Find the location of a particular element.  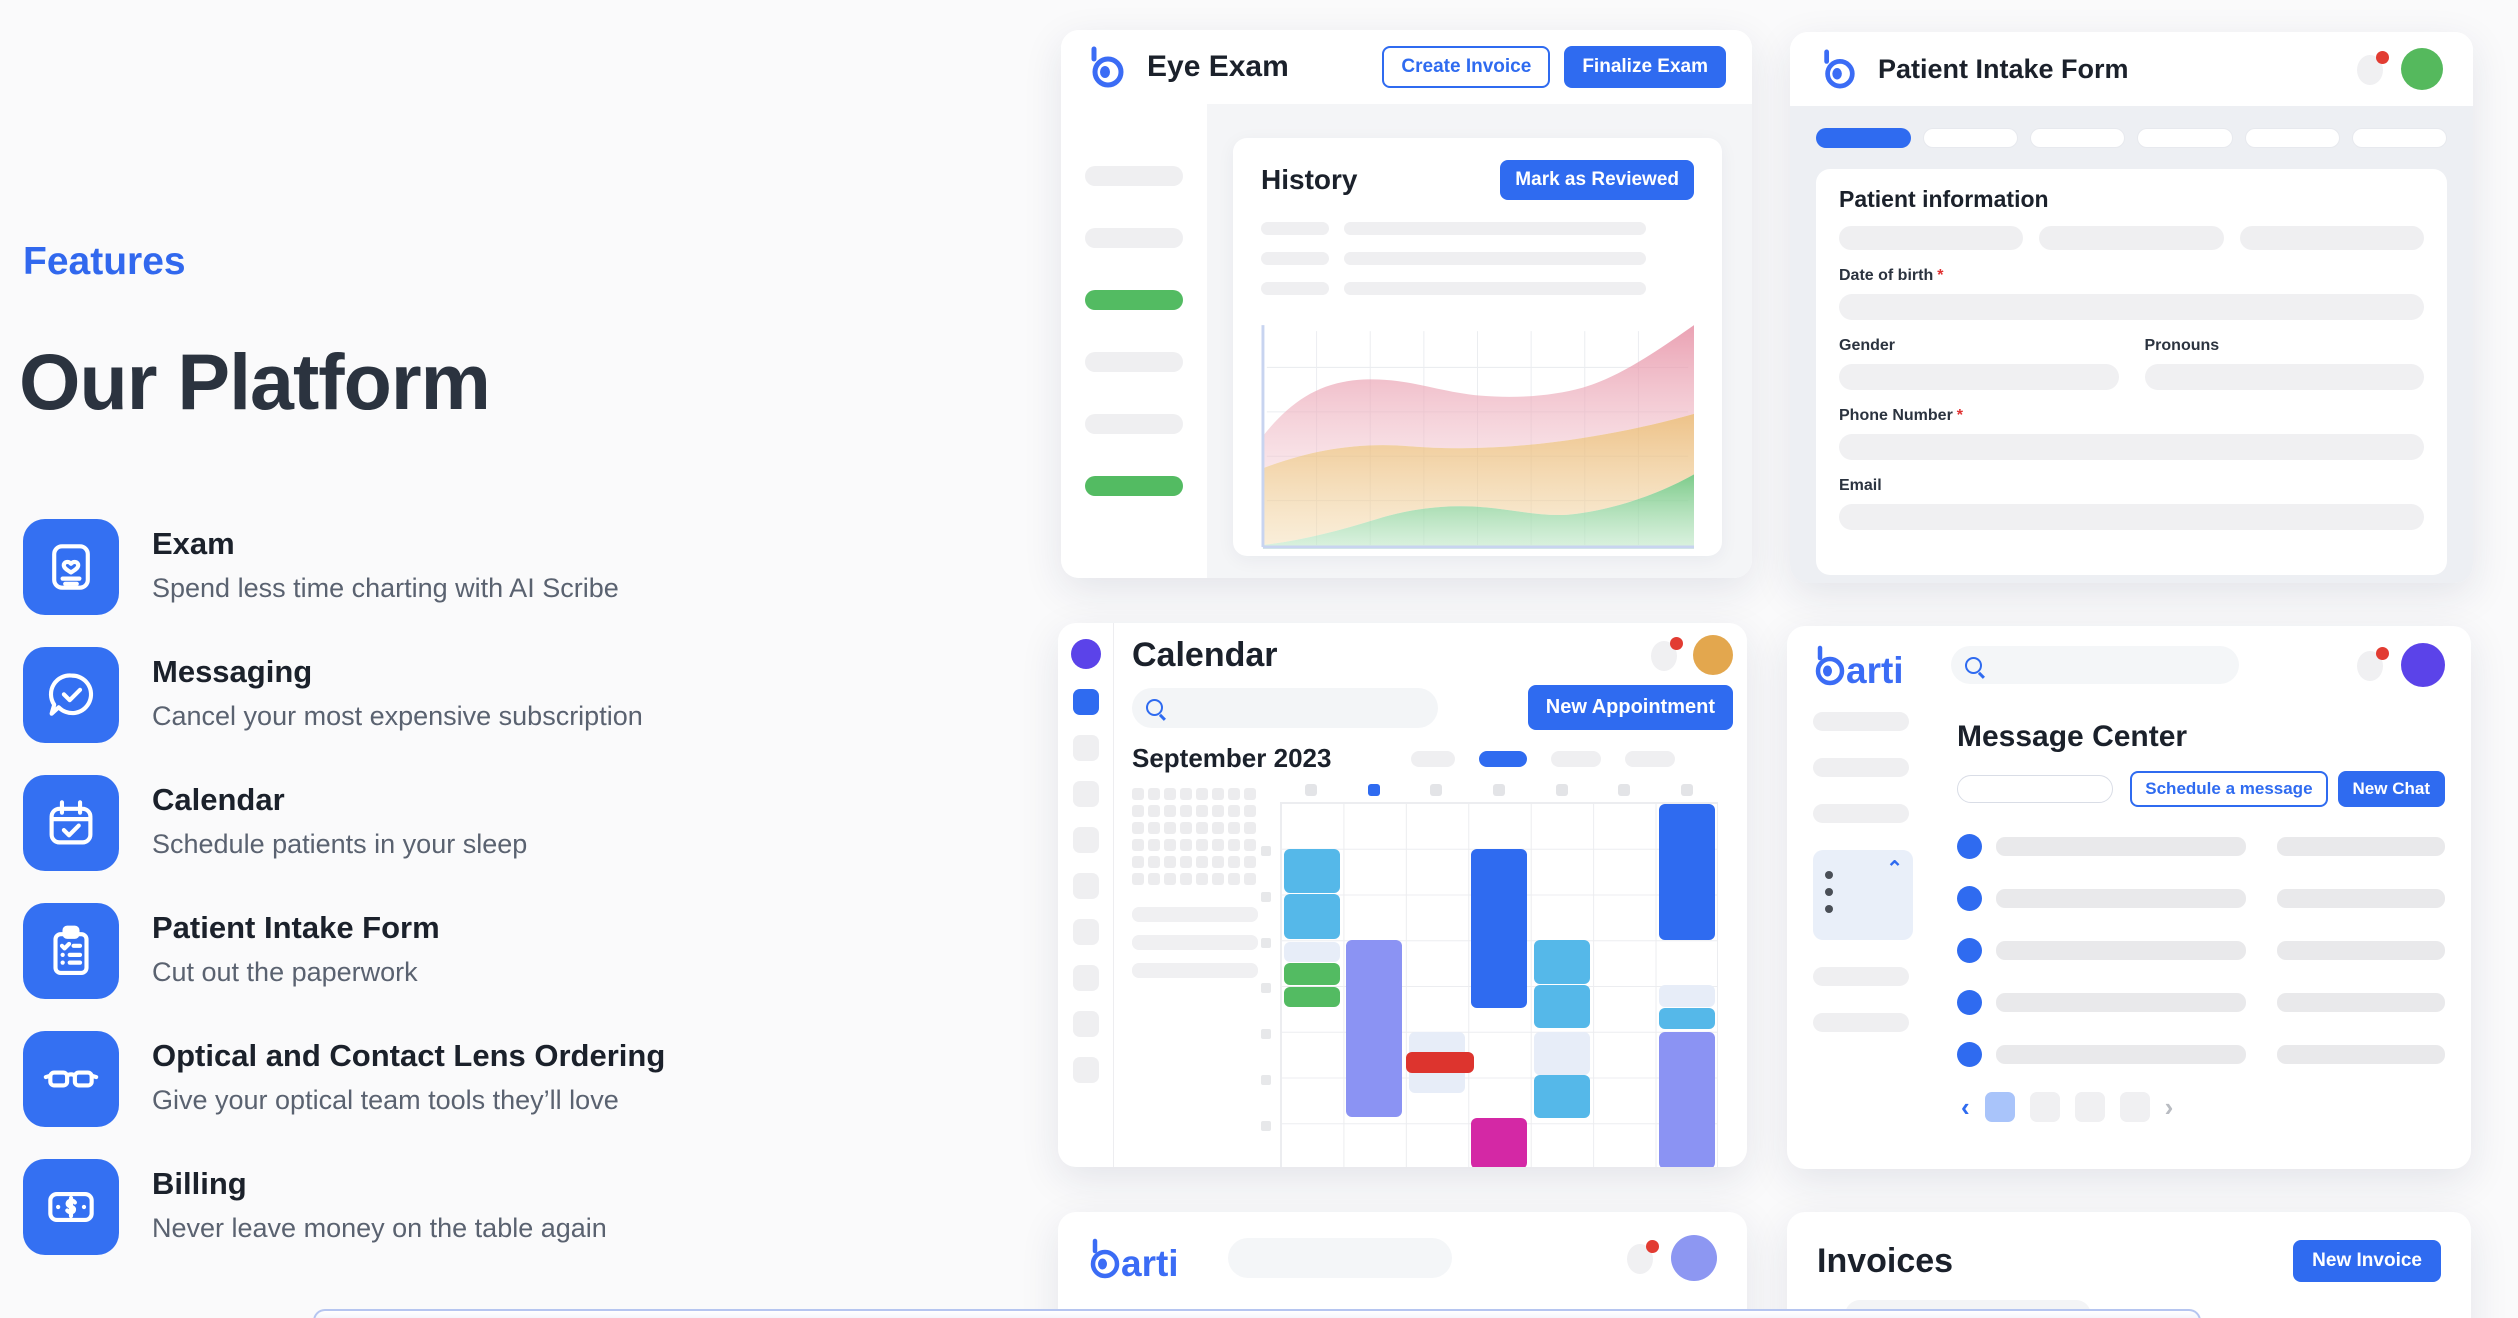

chevron-up-icon: ⌃ is located at coordinates (1894, 869).